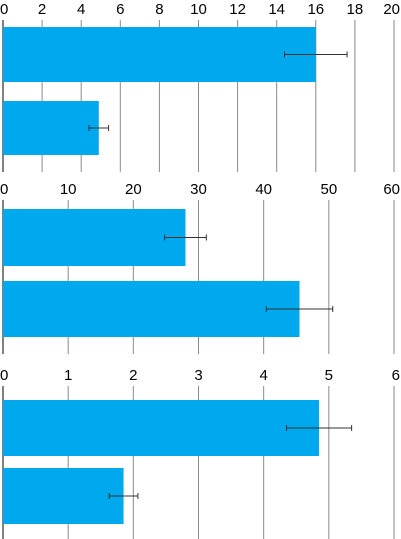  Describe the element at coordinates (328, 189) in the screenshot. I see `x-tick-label: 50` at that location.